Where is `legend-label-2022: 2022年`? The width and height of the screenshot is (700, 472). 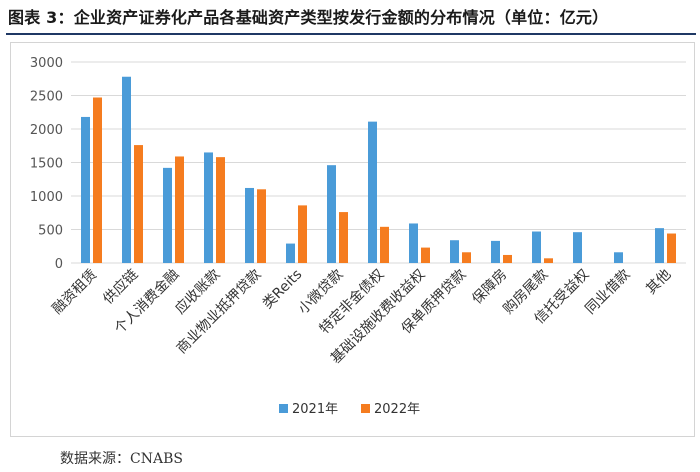
legend-label-2022: 2022年 is located at coordinates (397, 409).